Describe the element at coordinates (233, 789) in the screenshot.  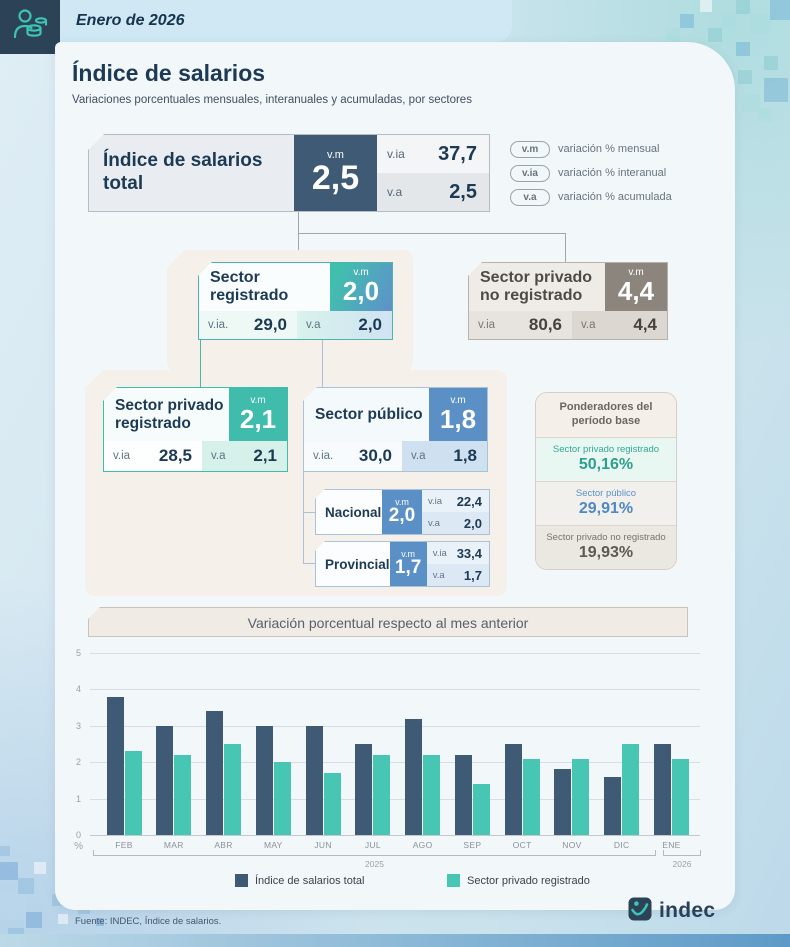
I see `bar-privado-abr` at that location.